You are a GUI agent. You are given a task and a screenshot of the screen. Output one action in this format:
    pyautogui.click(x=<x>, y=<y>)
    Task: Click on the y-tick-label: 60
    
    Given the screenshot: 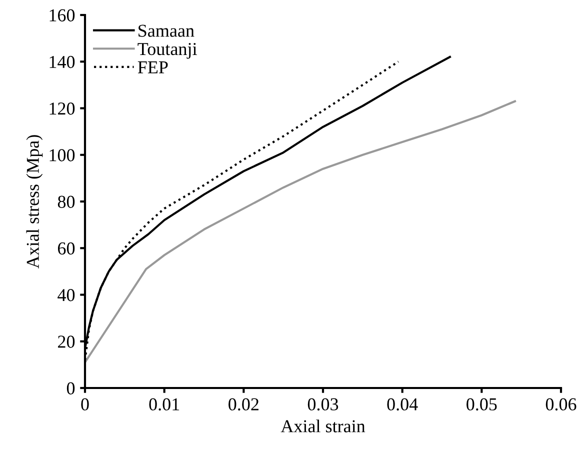 What is the action you would take?
    pyautogui.click(x=66, y=248)
    